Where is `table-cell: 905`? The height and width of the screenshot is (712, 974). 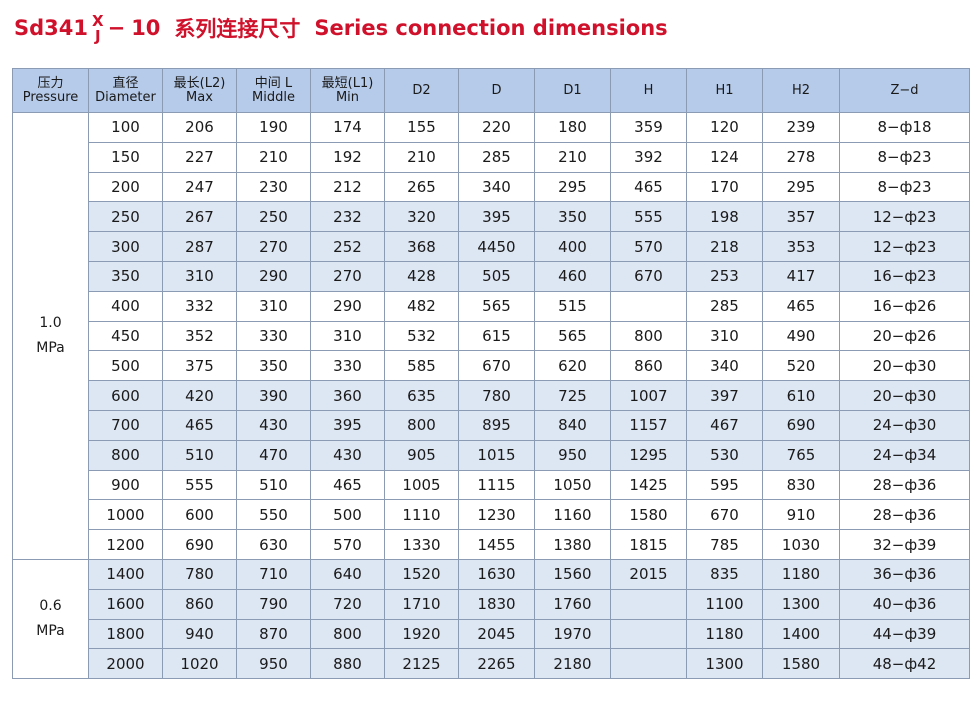
table-cell: 905 is located at coordinates (421, 455).